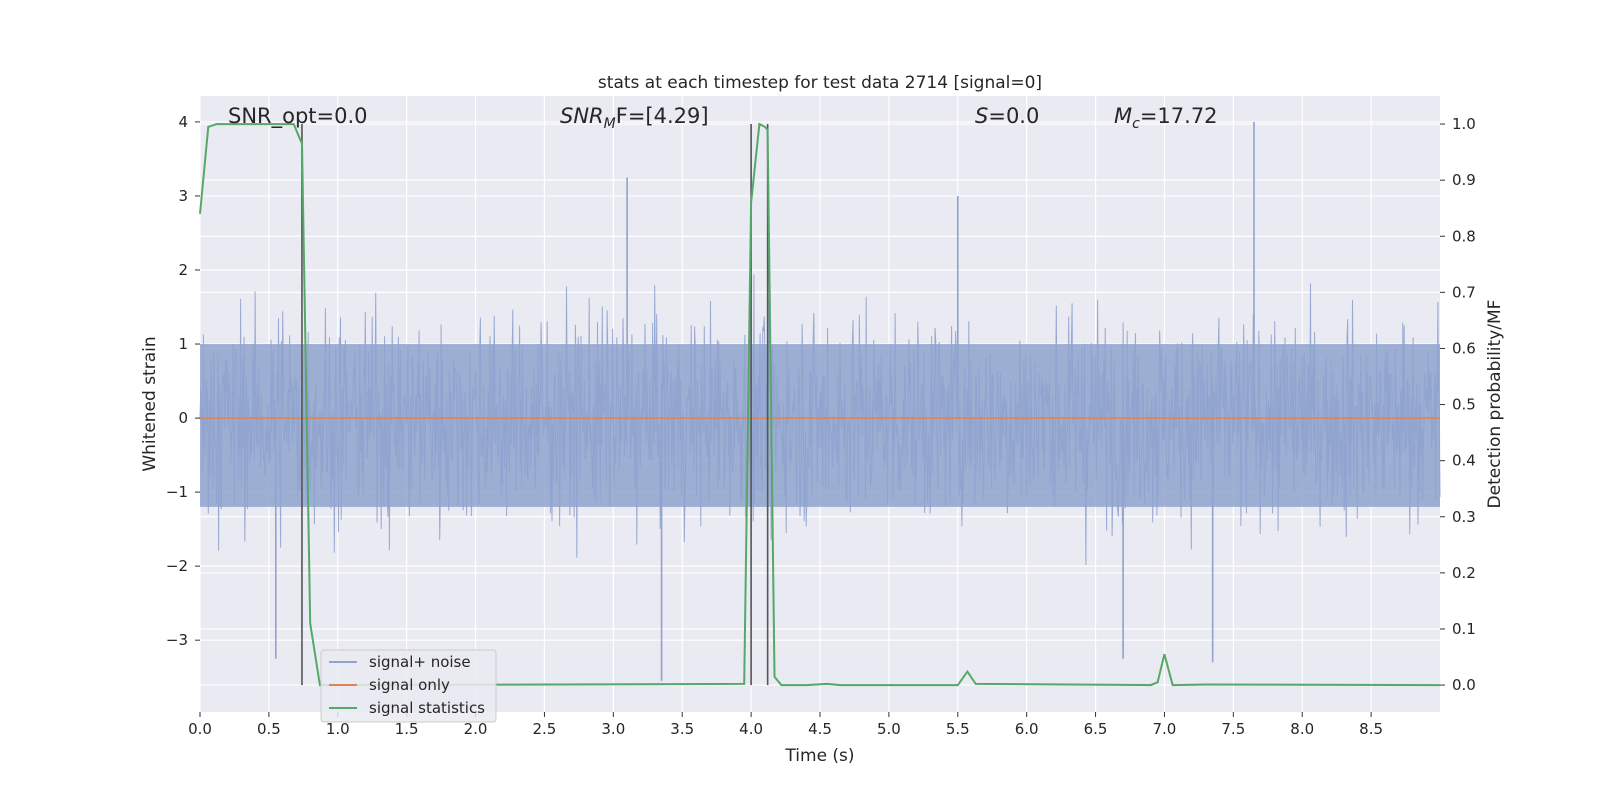 The height and width of the screenshot is (800, 1600). What do you see at coordinates (1302, 729) in the screenshot?
I see `x-tick-label: 8.0` at bounding box center [1302, 729].